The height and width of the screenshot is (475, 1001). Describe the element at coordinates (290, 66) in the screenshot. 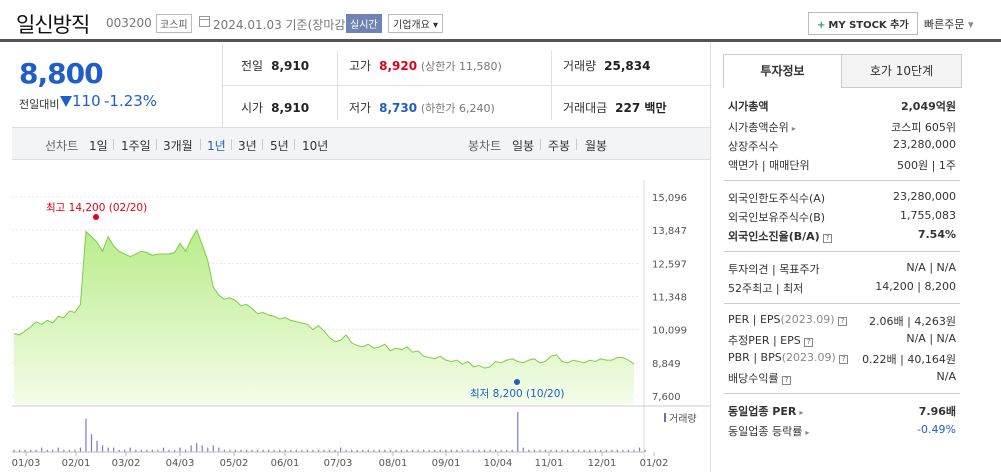

I see `prev-close-value: 8,910` at that location.